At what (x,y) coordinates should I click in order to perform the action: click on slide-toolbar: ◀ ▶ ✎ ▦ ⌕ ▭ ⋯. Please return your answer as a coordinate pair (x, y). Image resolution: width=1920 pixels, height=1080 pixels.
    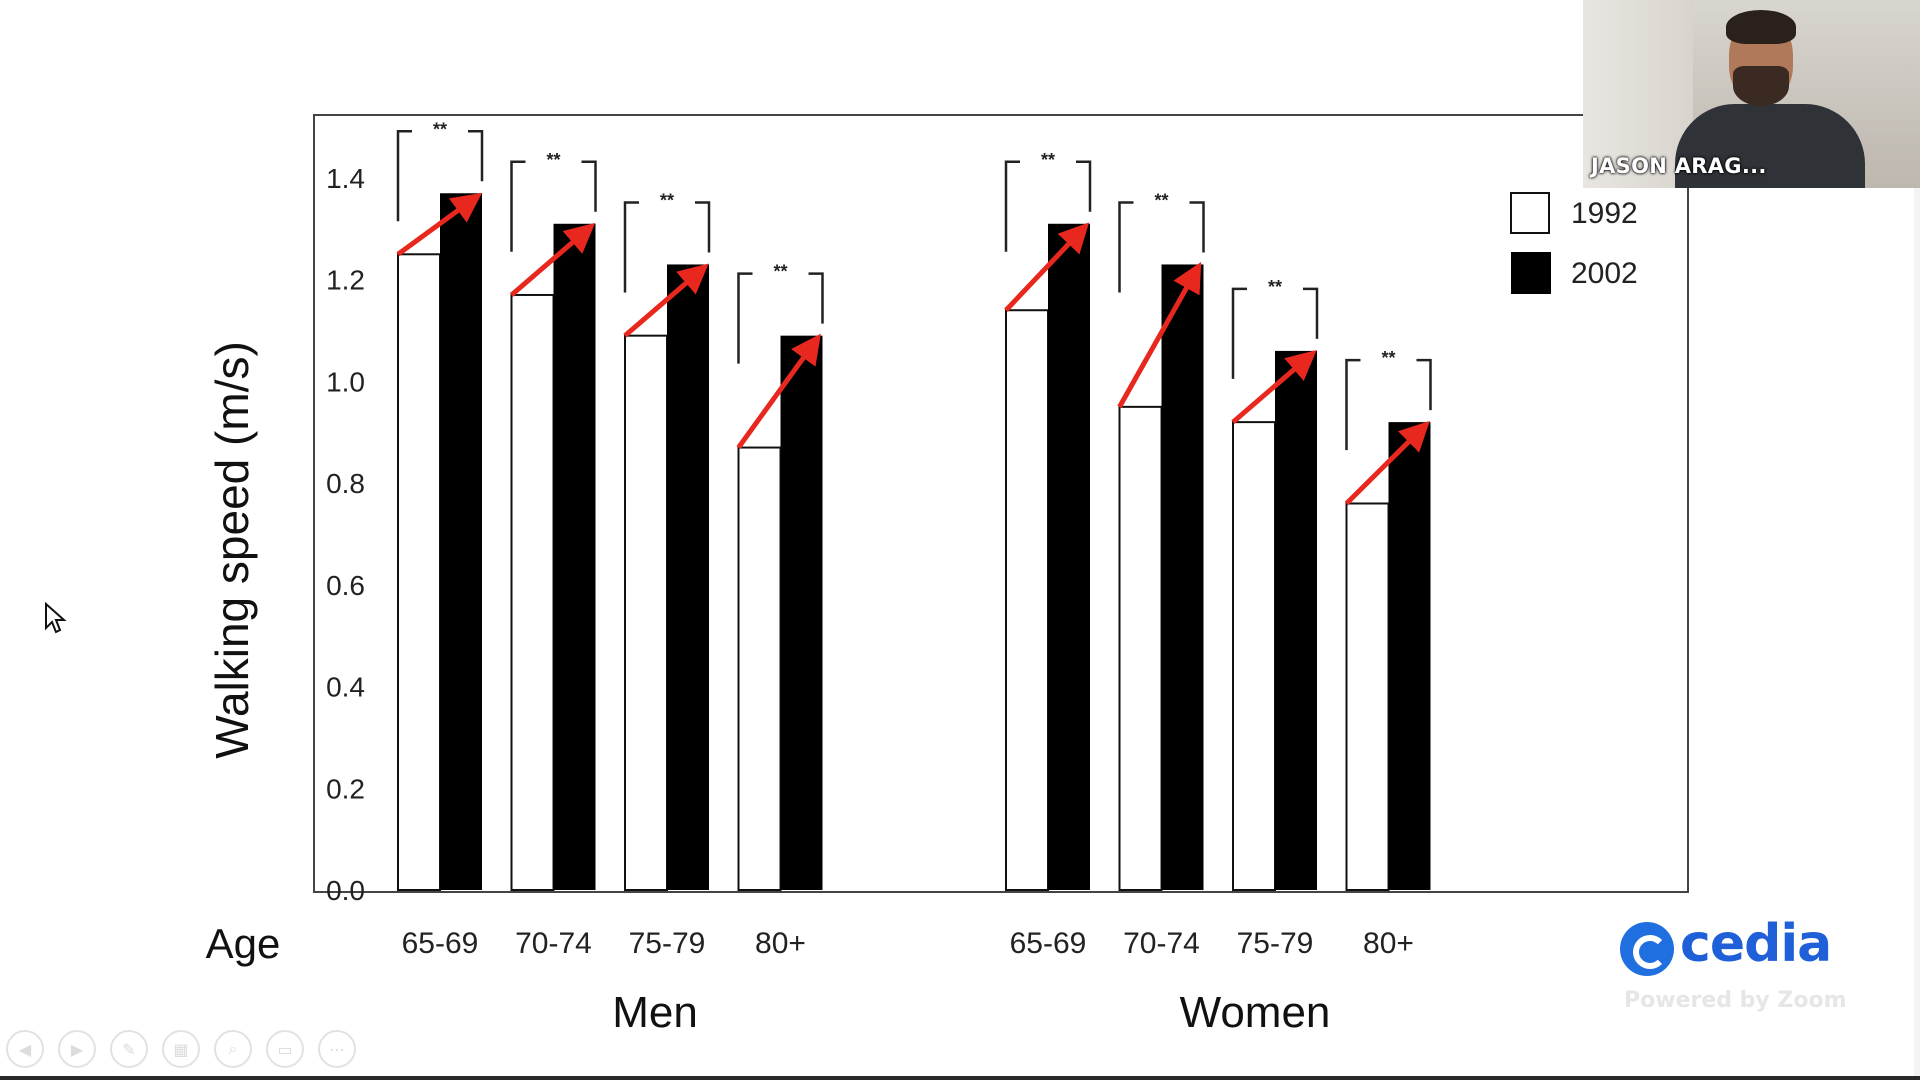
    Looking at the image, I should click on (181, 1050).